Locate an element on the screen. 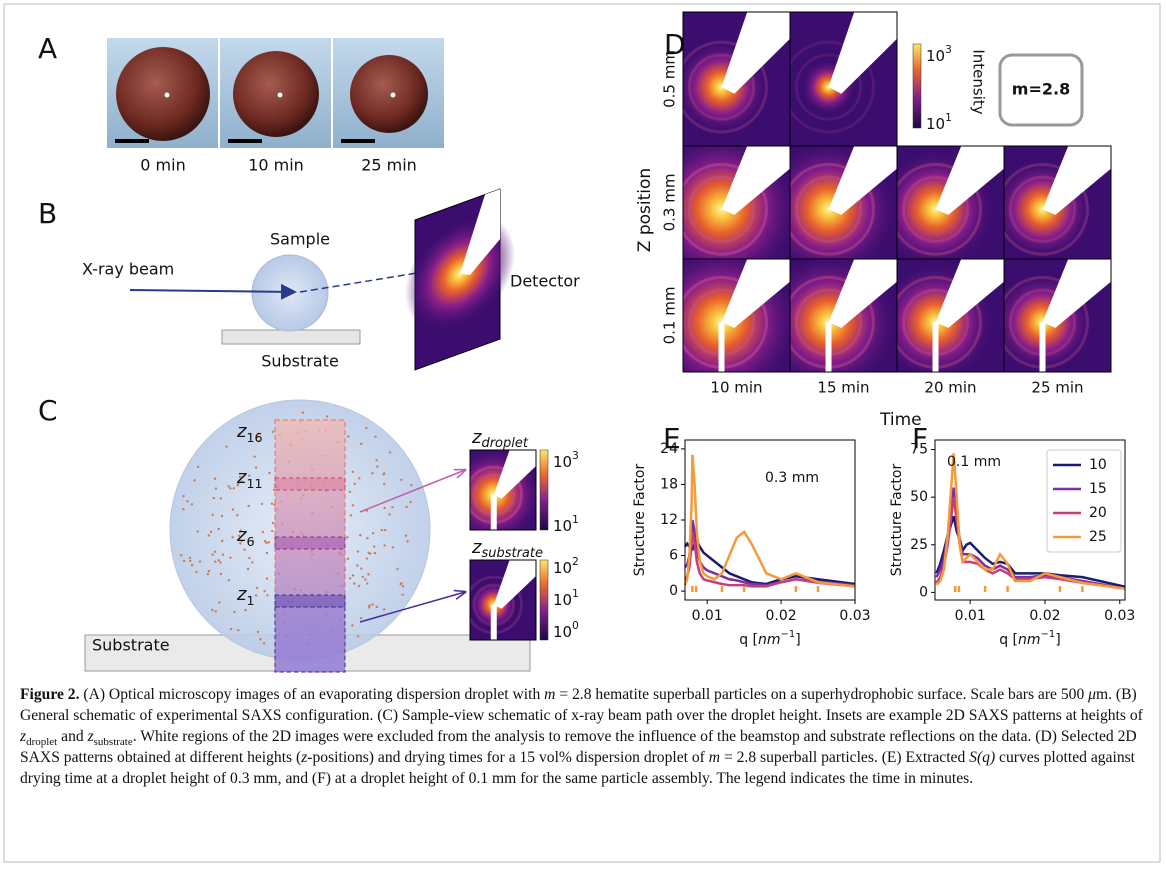  caption-text: S(q) is located at coordinates (982, 757).